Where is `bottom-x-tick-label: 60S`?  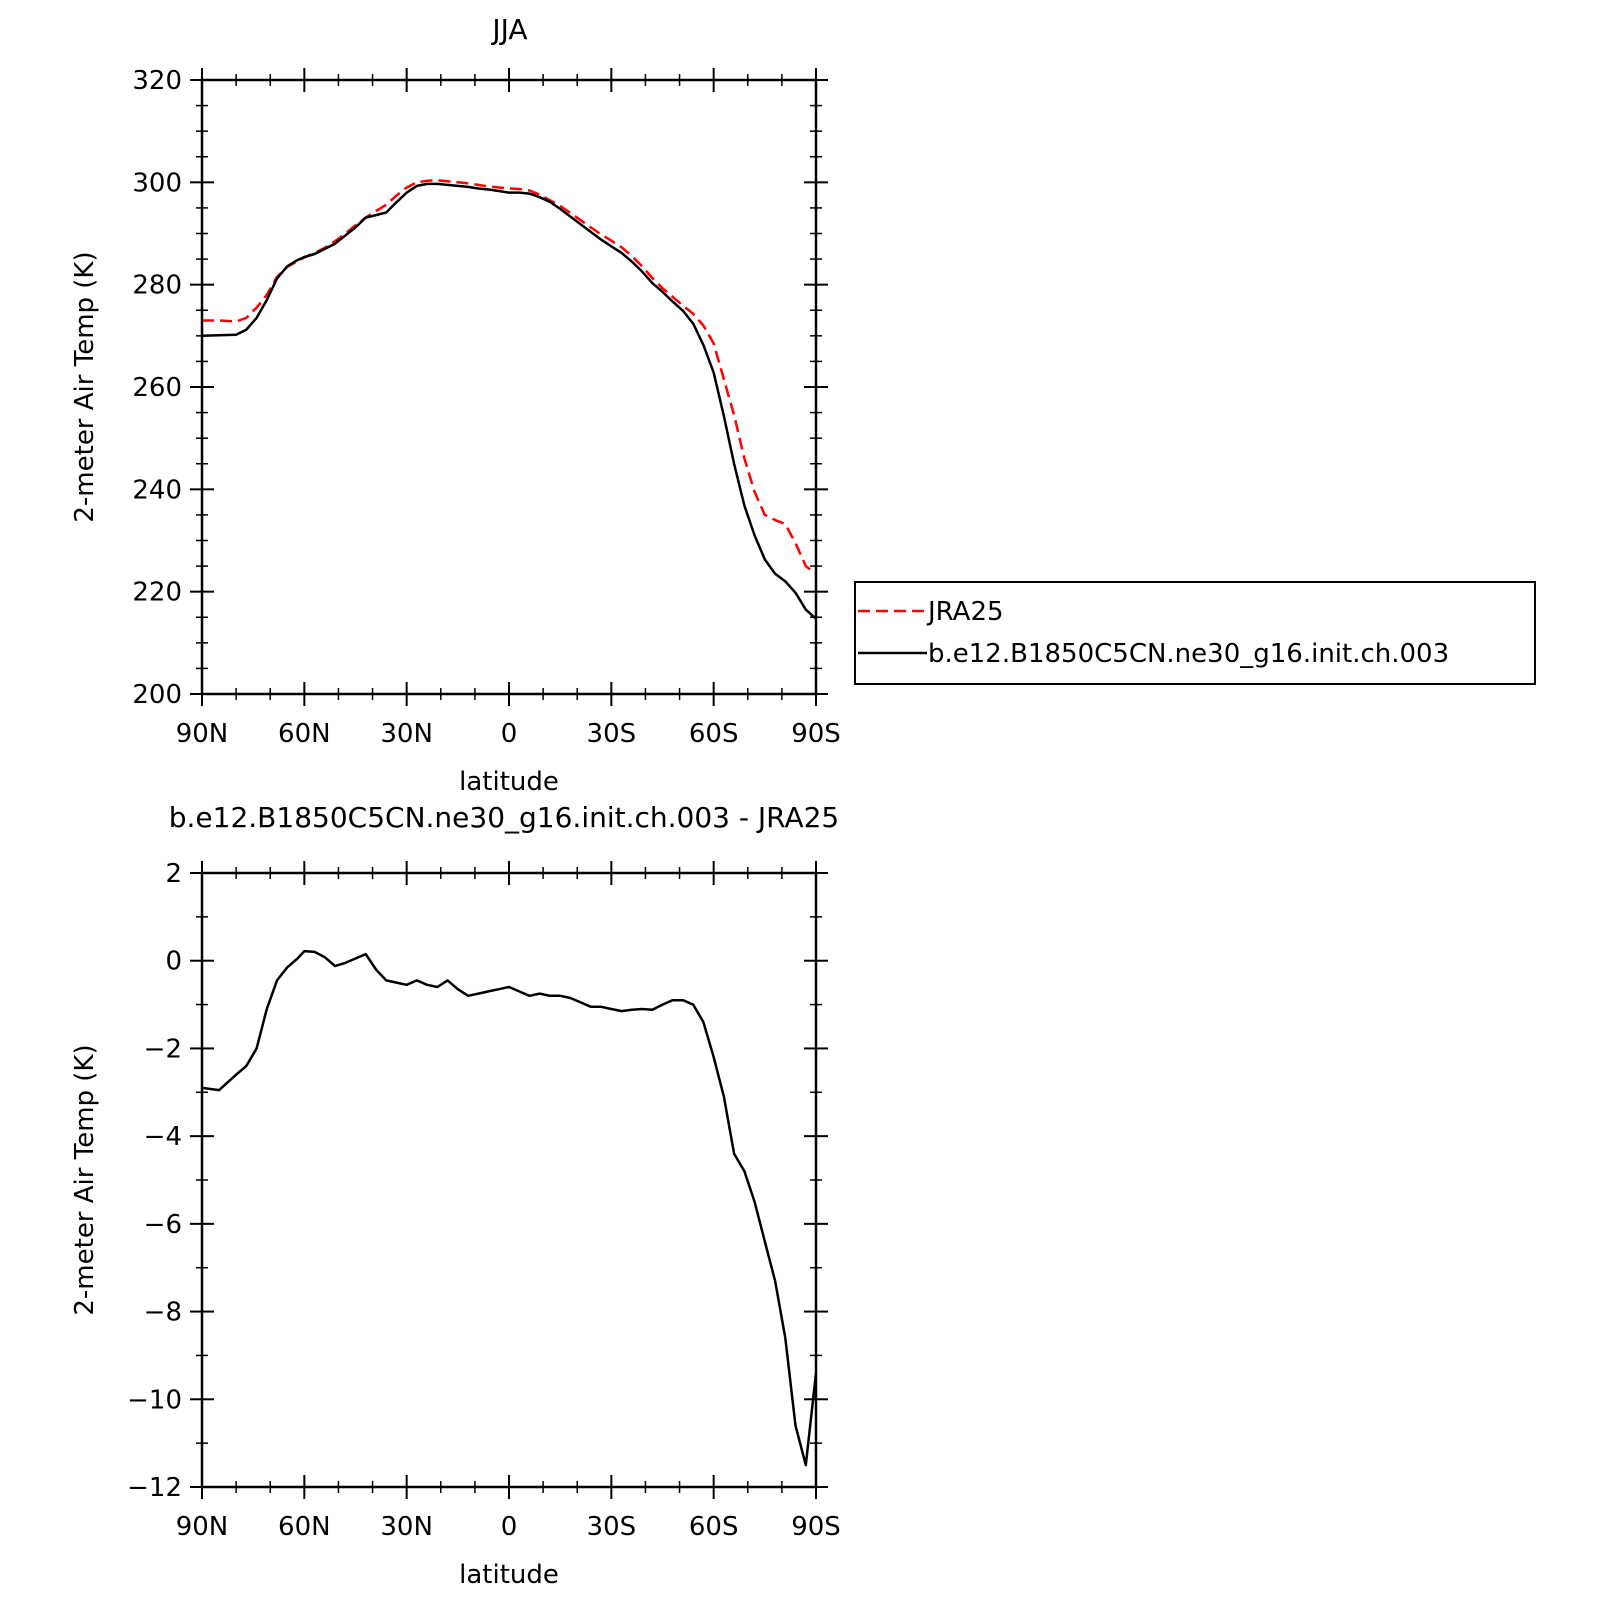 bottom-x-tick-label: 60S is located at coordinates (714, 1527).